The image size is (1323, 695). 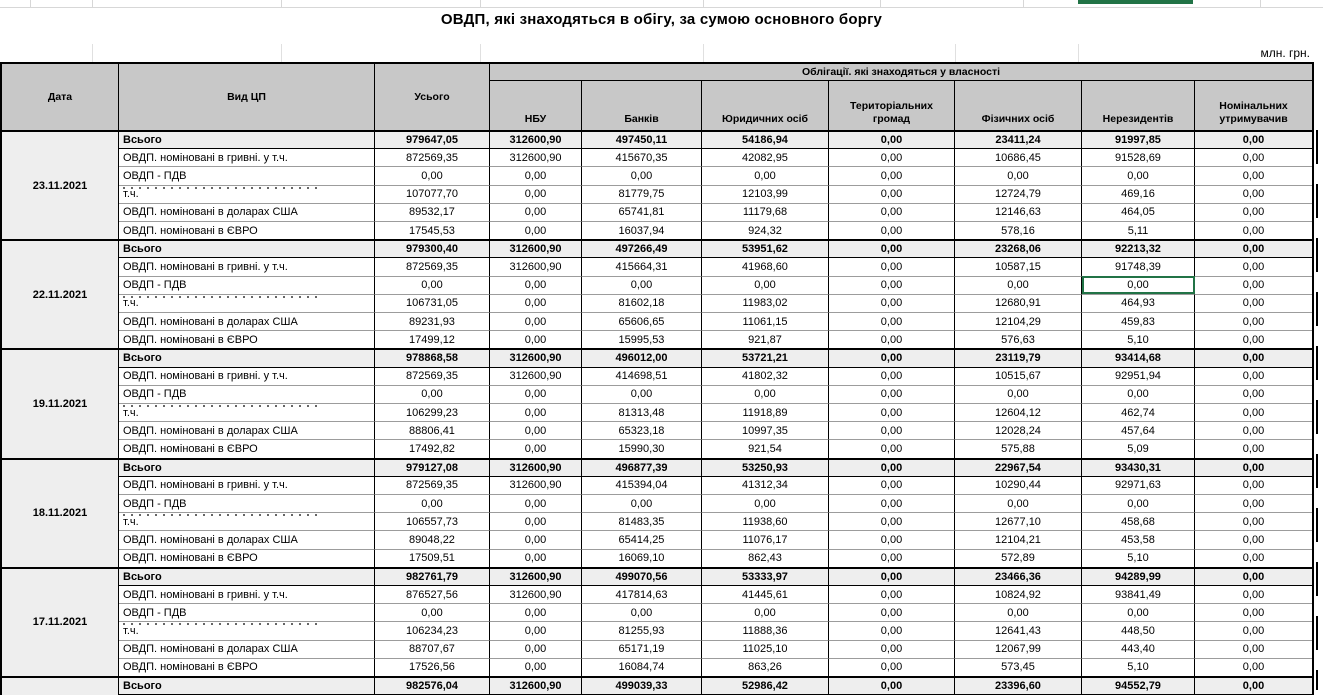 I want to click on value-cell: 414698,51, so click(x=642, y=375).